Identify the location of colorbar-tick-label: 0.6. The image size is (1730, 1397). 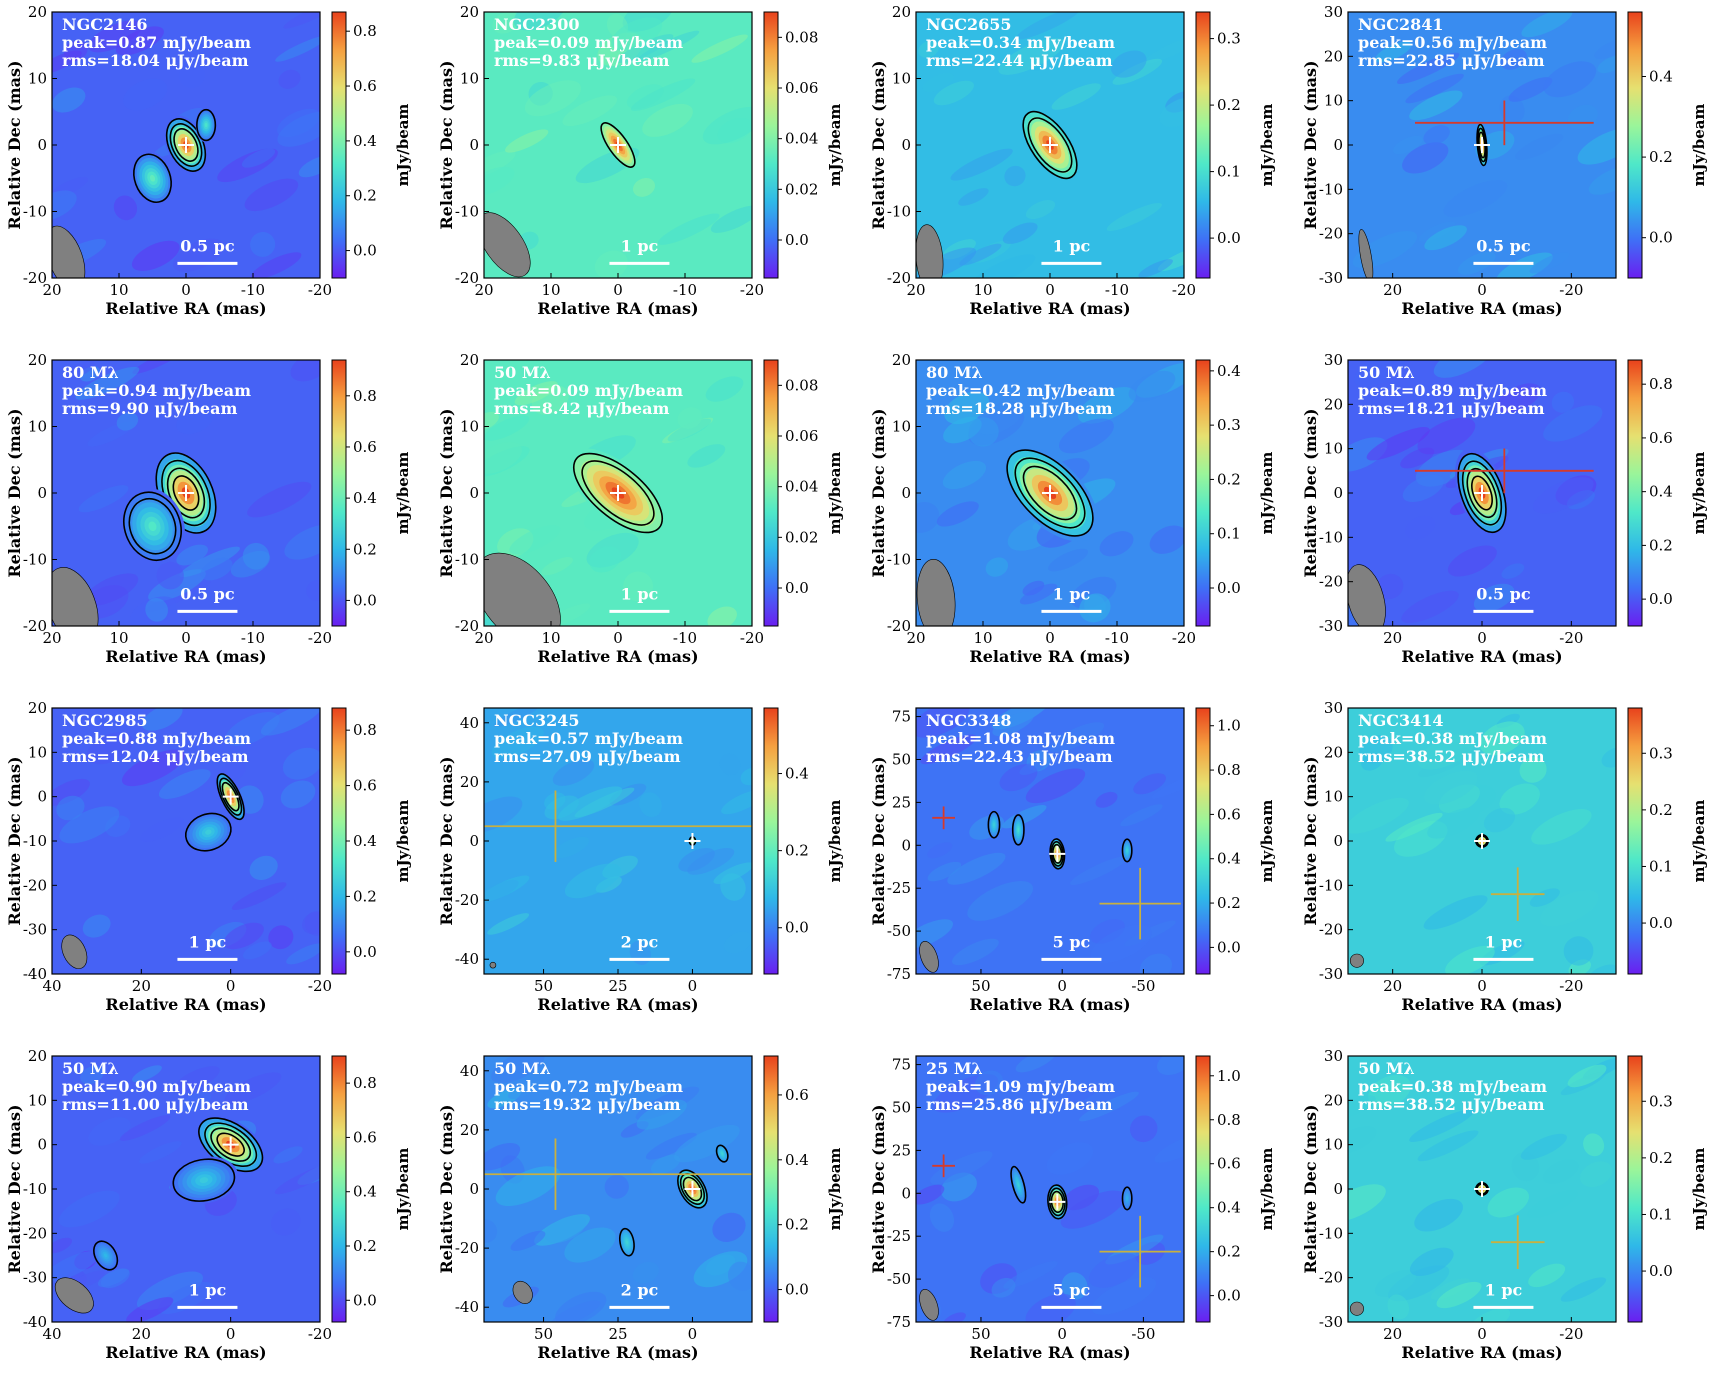
(1229, 814).